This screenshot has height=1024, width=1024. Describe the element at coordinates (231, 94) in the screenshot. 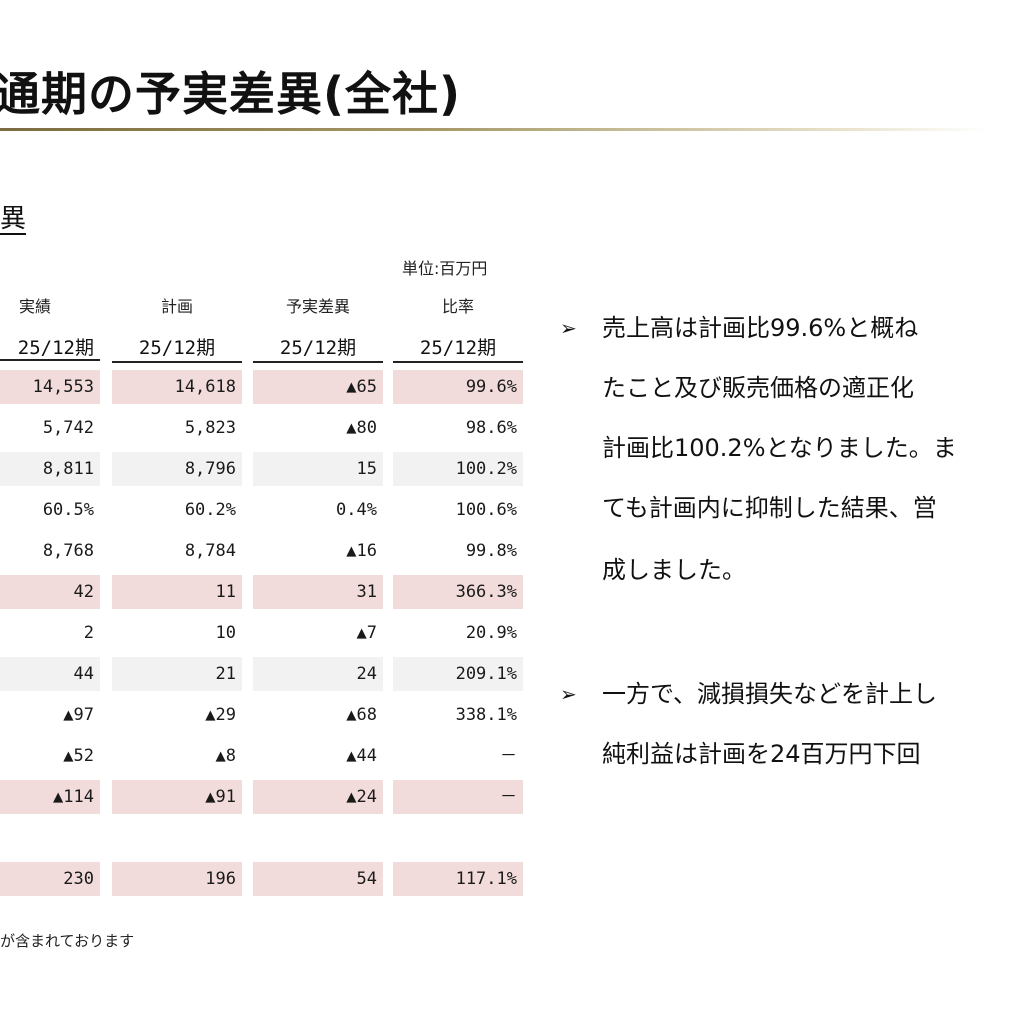

I see `page-title: 通期の予実差異(全社)` at that location.